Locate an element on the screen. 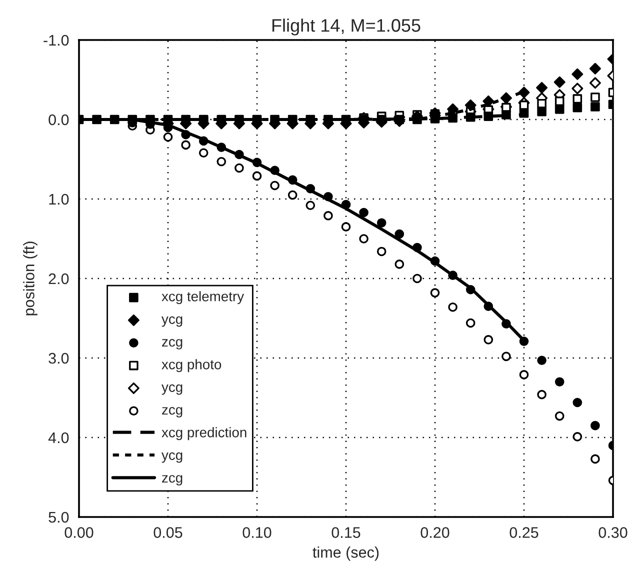 The image size is (632, 577). legend-label: xcg photo is located at coordinates (192, 365).